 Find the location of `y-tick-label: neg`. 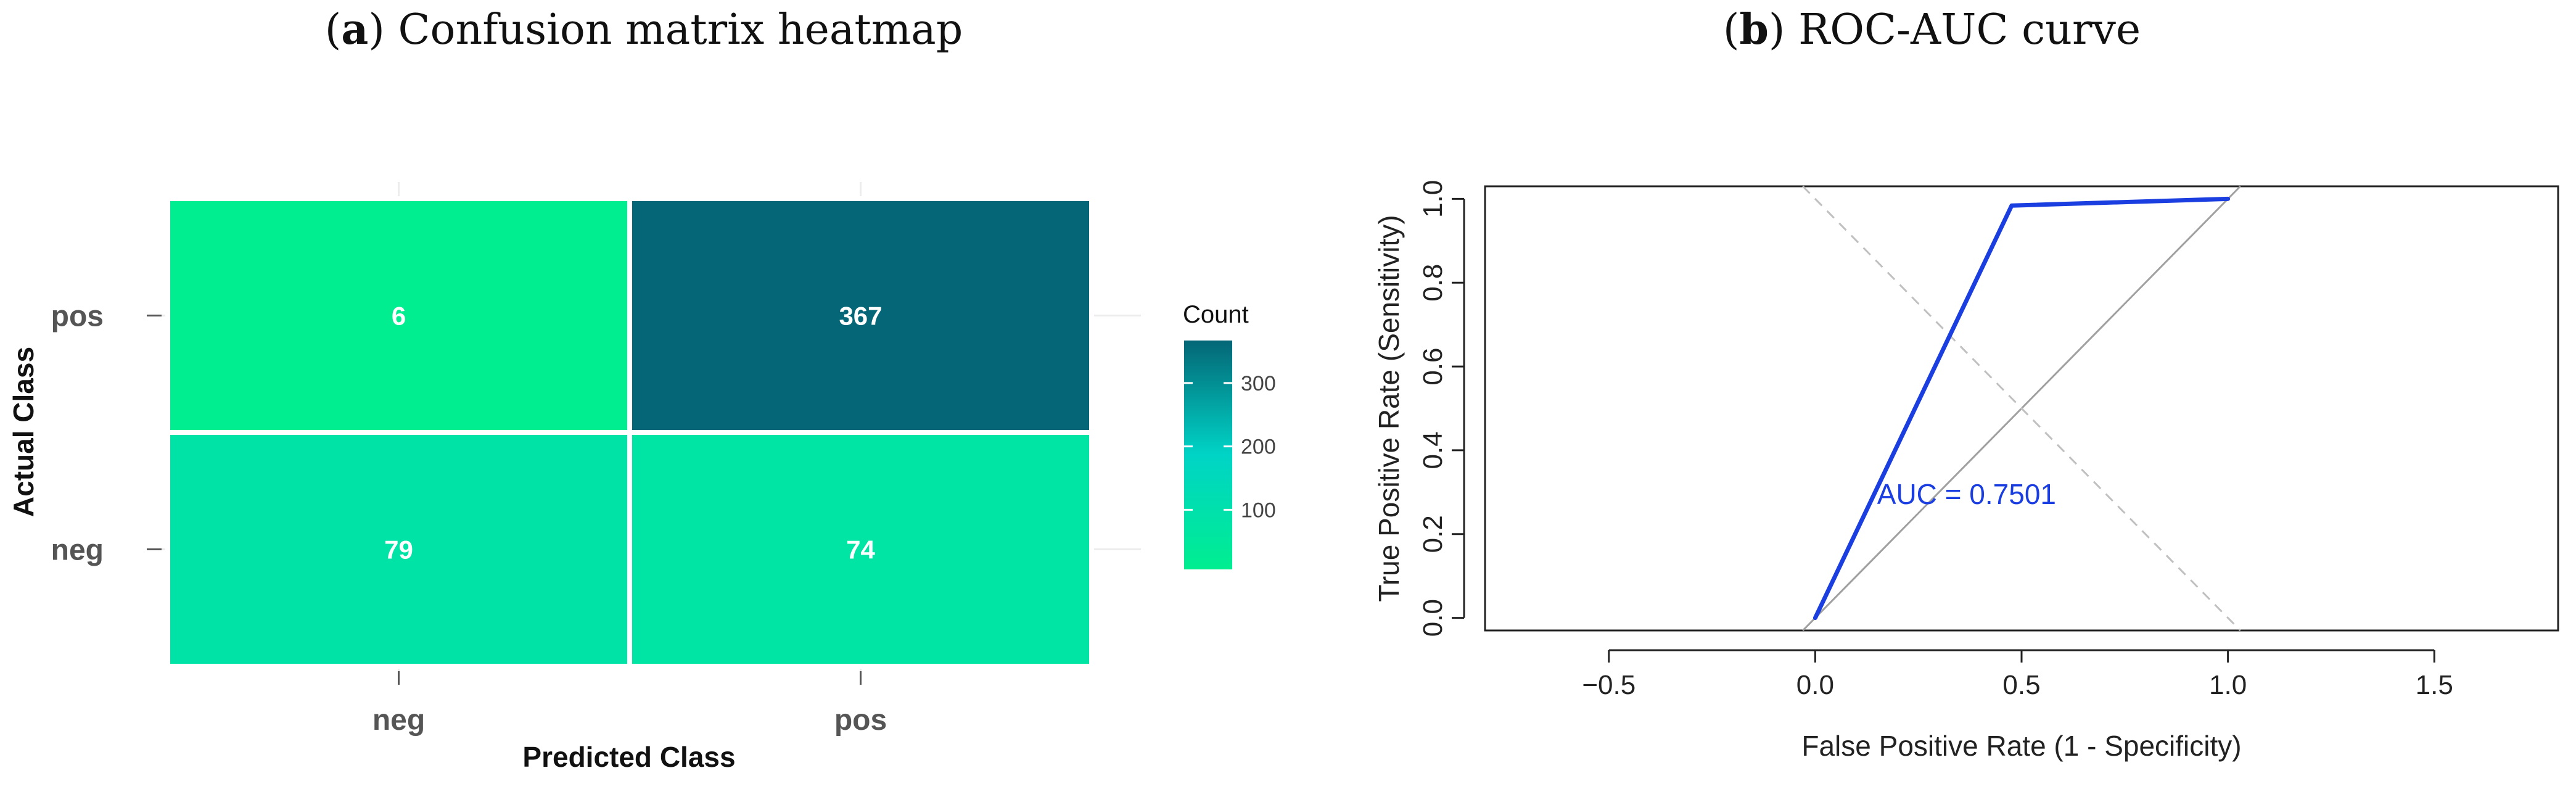

y-tick-label: neg is located at coordinates (77, 550).